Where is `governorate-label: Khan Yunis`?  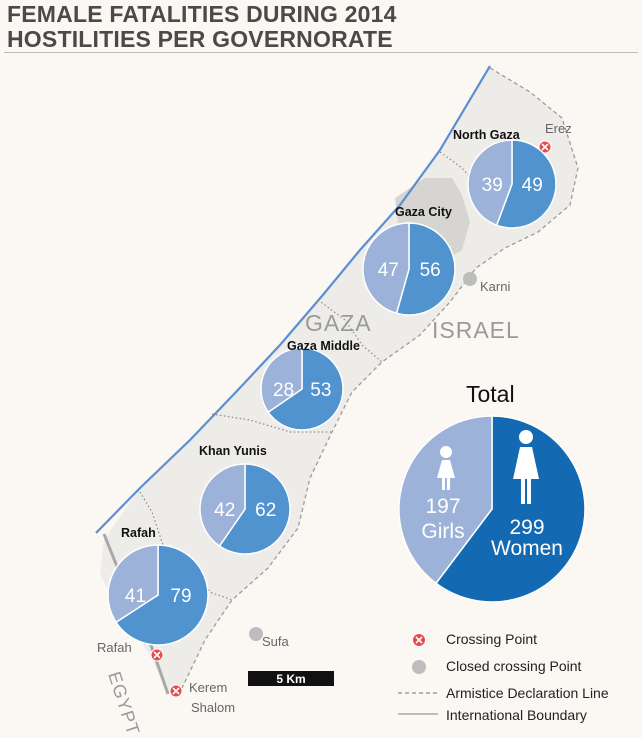 governorate-label: Khan Yunis is located at coordinates (233, 451).